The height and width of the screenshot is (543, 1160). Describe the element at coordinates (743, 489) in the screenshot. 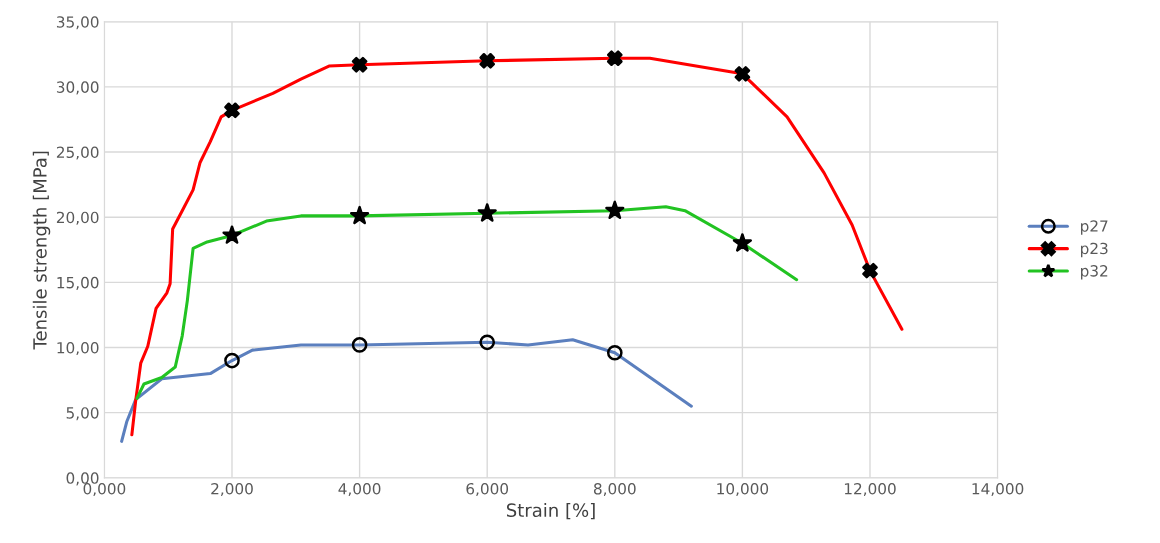

I see `x-tick-label: 10,000` at that location.